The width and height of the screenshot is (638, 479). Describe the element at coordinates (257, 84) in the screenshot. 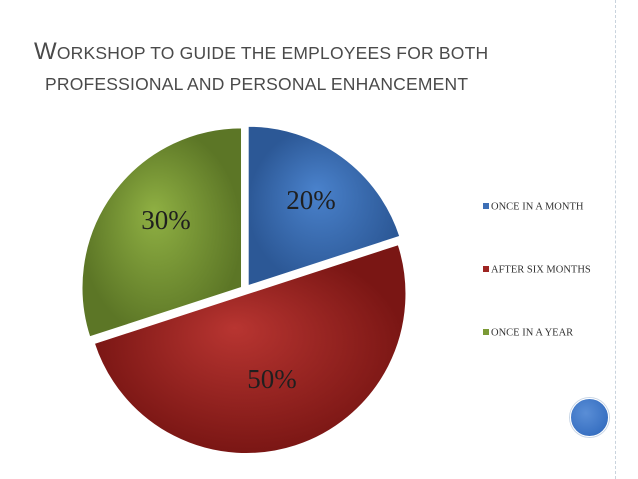

I see `title-line-2: PROFESSIONAL AND PERSONAL ENHANCEMENT` at that location.